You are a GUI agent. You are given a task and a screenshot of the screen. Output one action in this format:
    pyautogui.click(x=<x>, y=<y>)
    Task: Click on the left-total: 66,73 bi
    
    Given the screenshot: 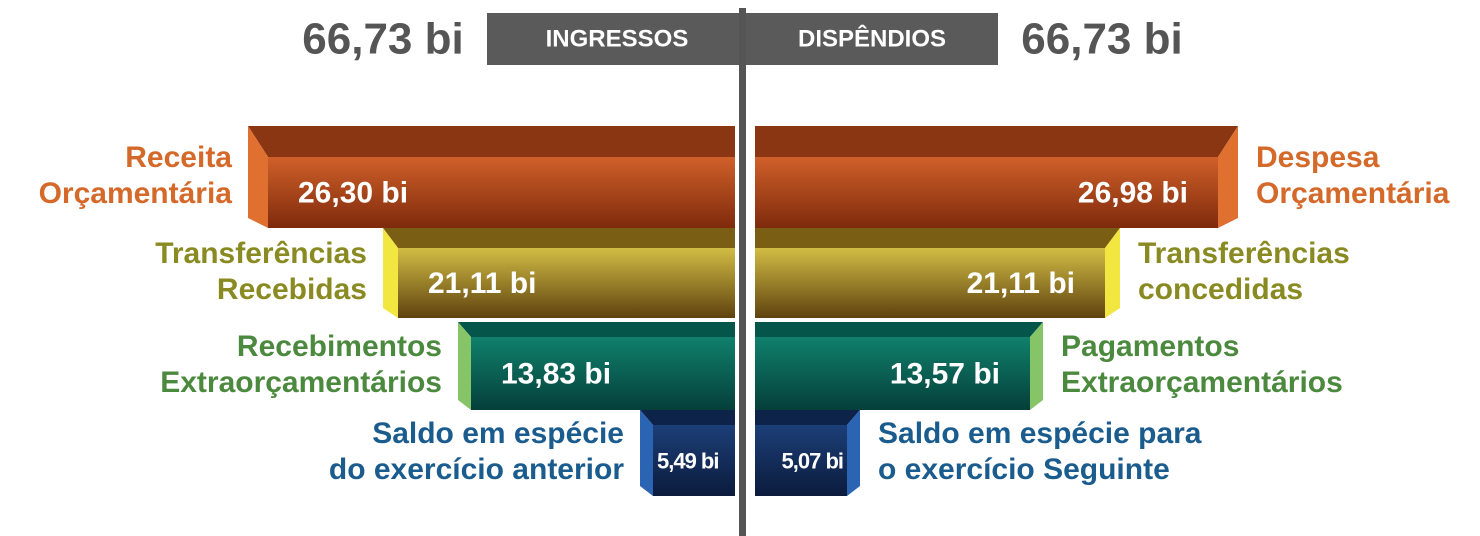 What is the action you would take?
    pyautogui.click(x=382, y=39)
    